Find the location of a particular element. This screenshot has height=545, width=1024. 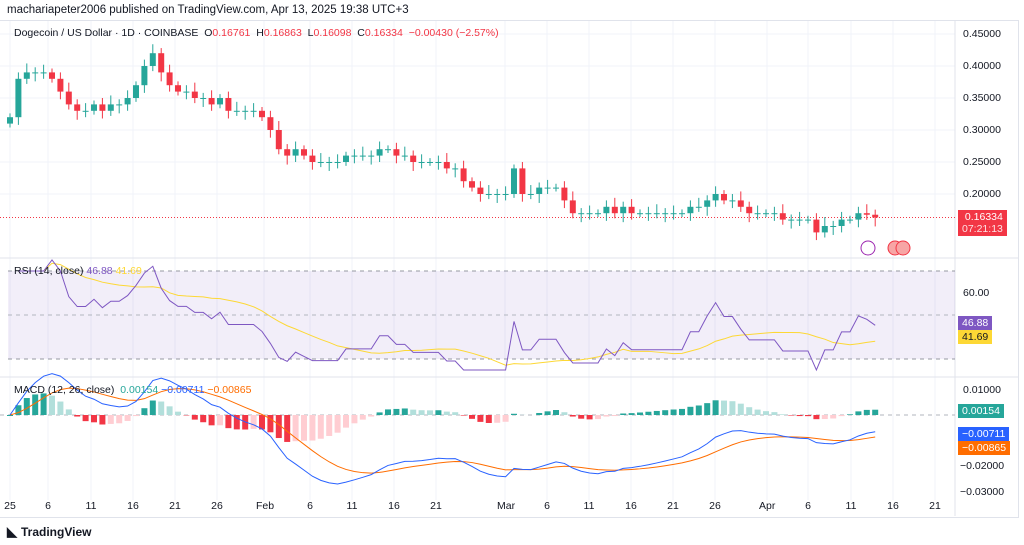

macd-tick: −0.02000 is located at coordinates (982, 466).